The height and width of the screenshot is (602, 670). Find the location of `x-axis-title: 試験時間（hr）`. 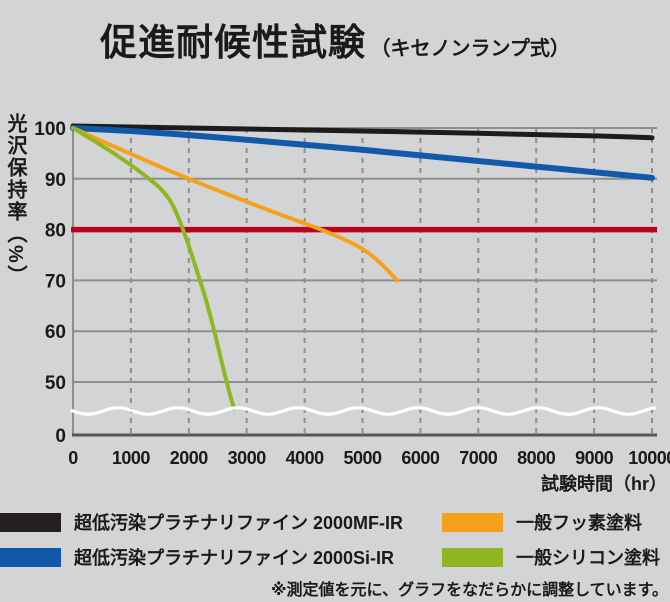

x-axis-title: 試験時間（hr） is located at coordinates (604, 484).